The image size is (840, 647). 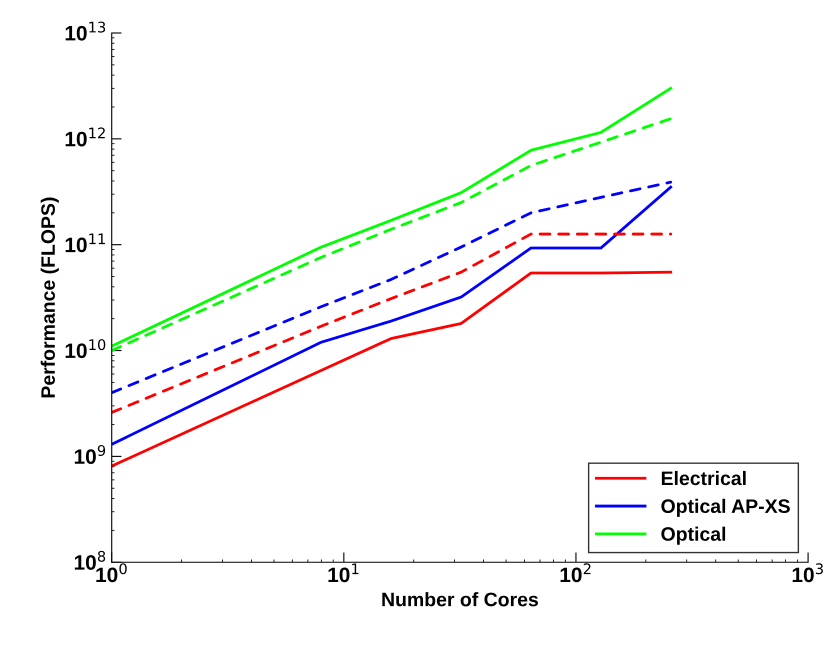 What do you see at coordinates (86, 348) in the screenshot?
I see `y-tick-label: 10$^{10}$` at bounding box center [86, 348].